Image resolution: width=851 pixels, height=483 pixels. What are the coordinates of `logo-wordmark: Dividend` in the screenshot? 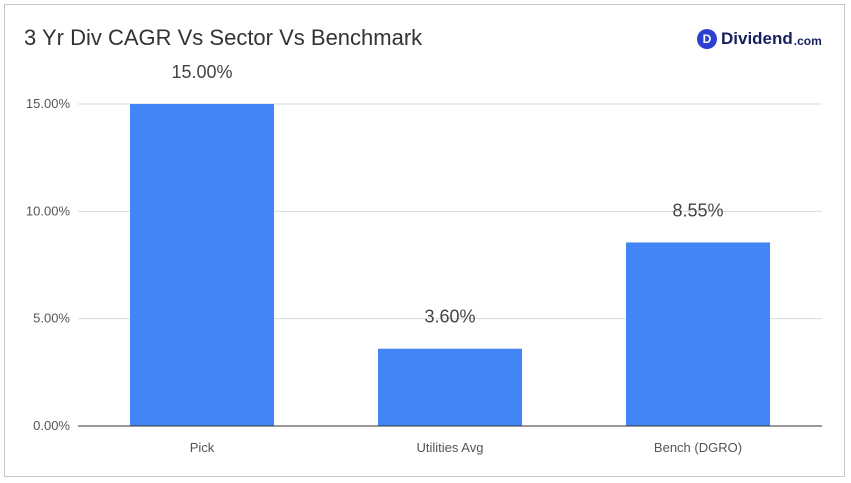 It's located at (757, 38).